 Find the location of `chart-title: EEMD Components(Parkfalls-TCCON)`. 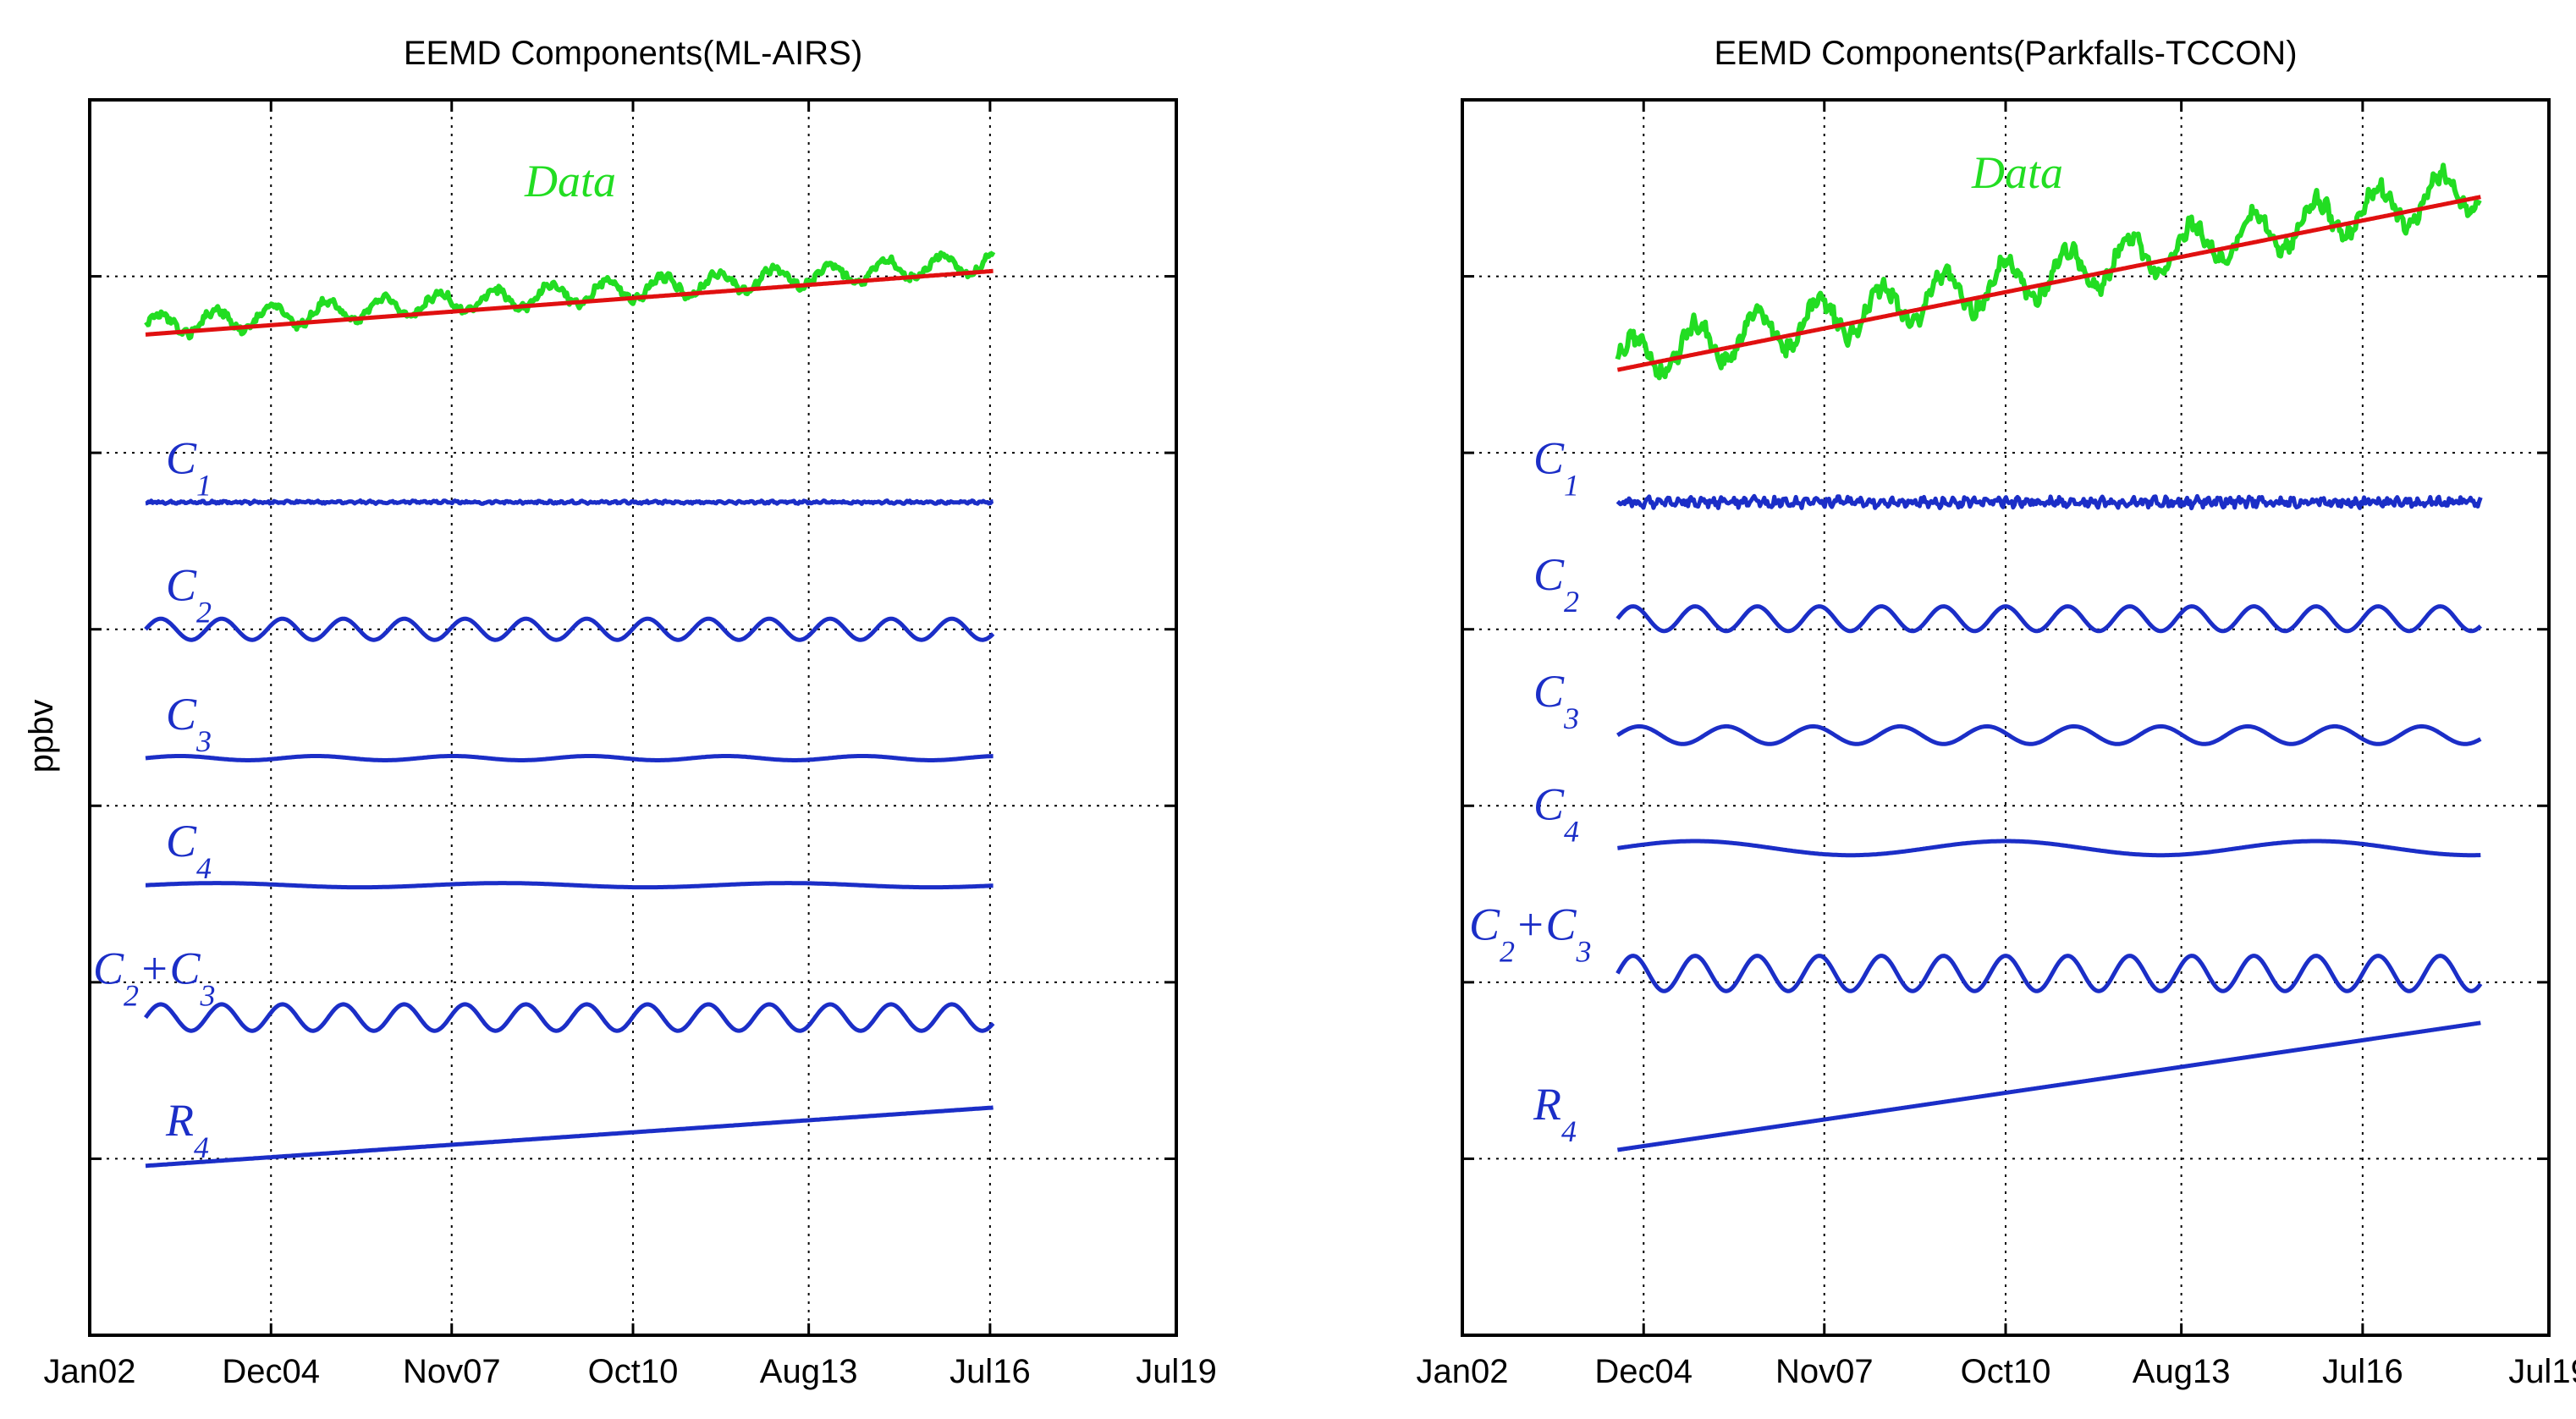

chart-title: EEMD Components(Parkfalls-TCCON) is located at coordinates (2005, 54).